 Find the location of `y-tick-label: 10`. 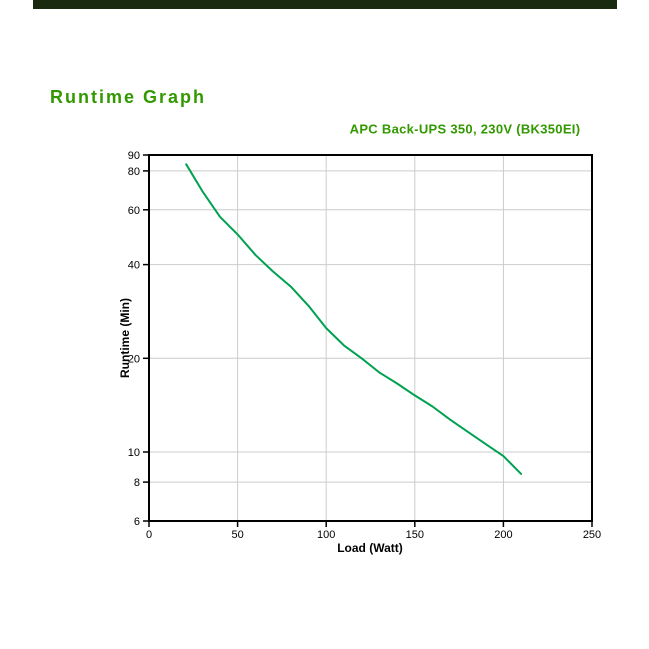

y-tick-label: 10 is located at coordinates (134, 453).